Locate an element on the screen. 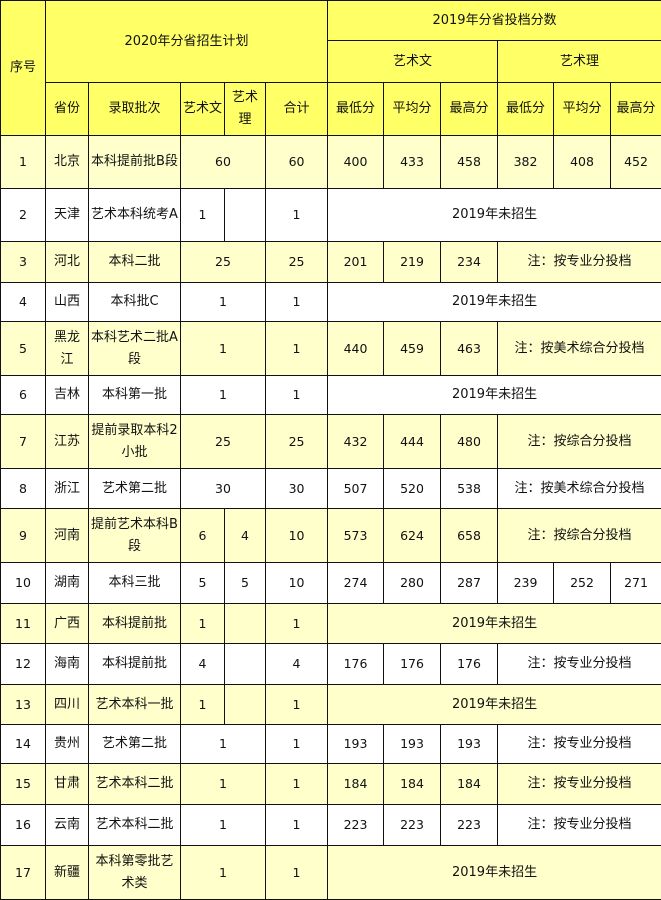 This screenshot has height=900, width=661. row-index: 11 is located at coordinates (23, 624).